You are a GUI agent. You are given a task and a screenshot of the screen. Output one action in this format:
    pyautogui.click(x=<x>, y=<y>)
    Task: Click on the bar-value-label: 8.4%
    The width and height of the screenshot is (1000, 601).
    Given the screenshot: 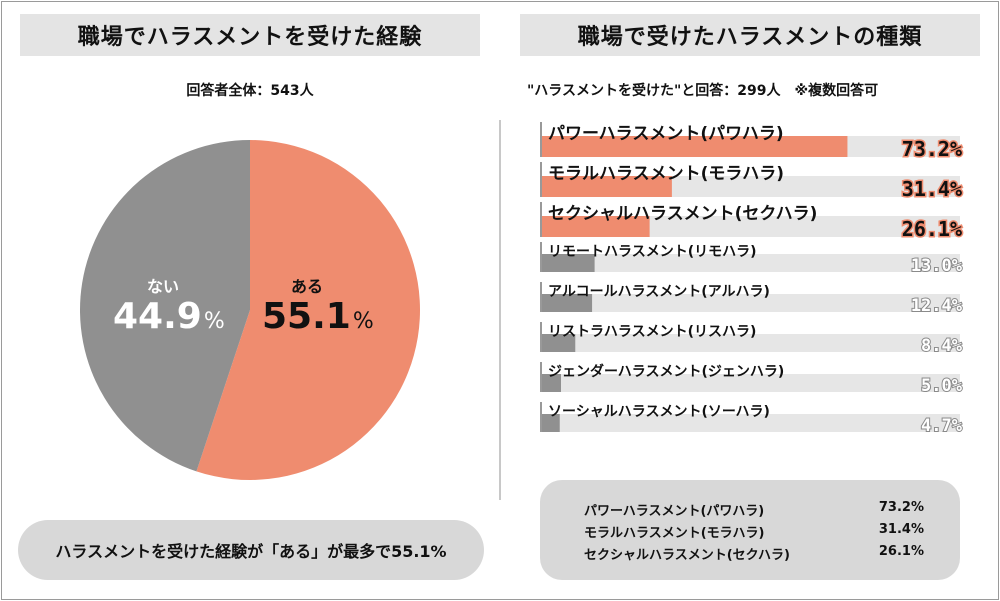 What is the action you would take?
    pyautogui.click(x=942, y=346)
    